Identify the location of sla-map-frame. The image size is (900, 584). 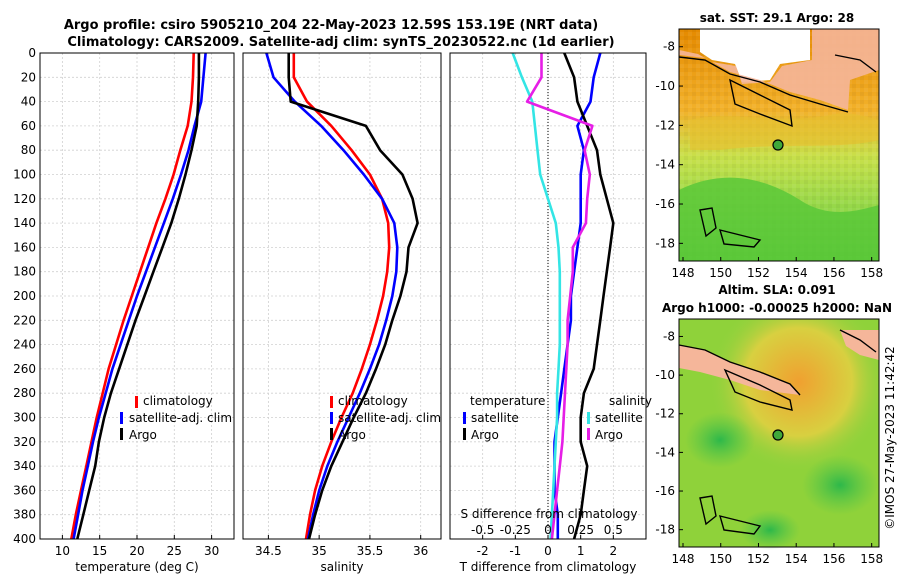
(779, 433).